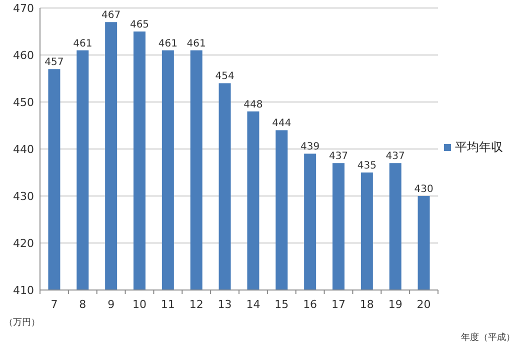 This screenshot has height=347, width=523. Describe the element at coordinates (82, 304) in the screenshot. I see `x-tick-label: 8` at that location.